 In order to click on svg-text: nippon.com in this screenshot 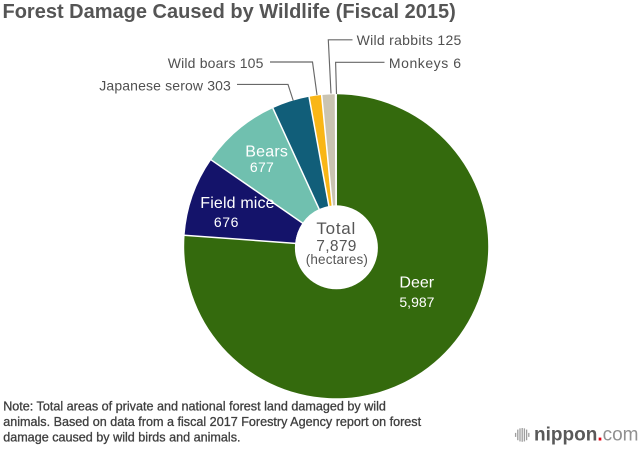, I will do `click(586, 435)`.